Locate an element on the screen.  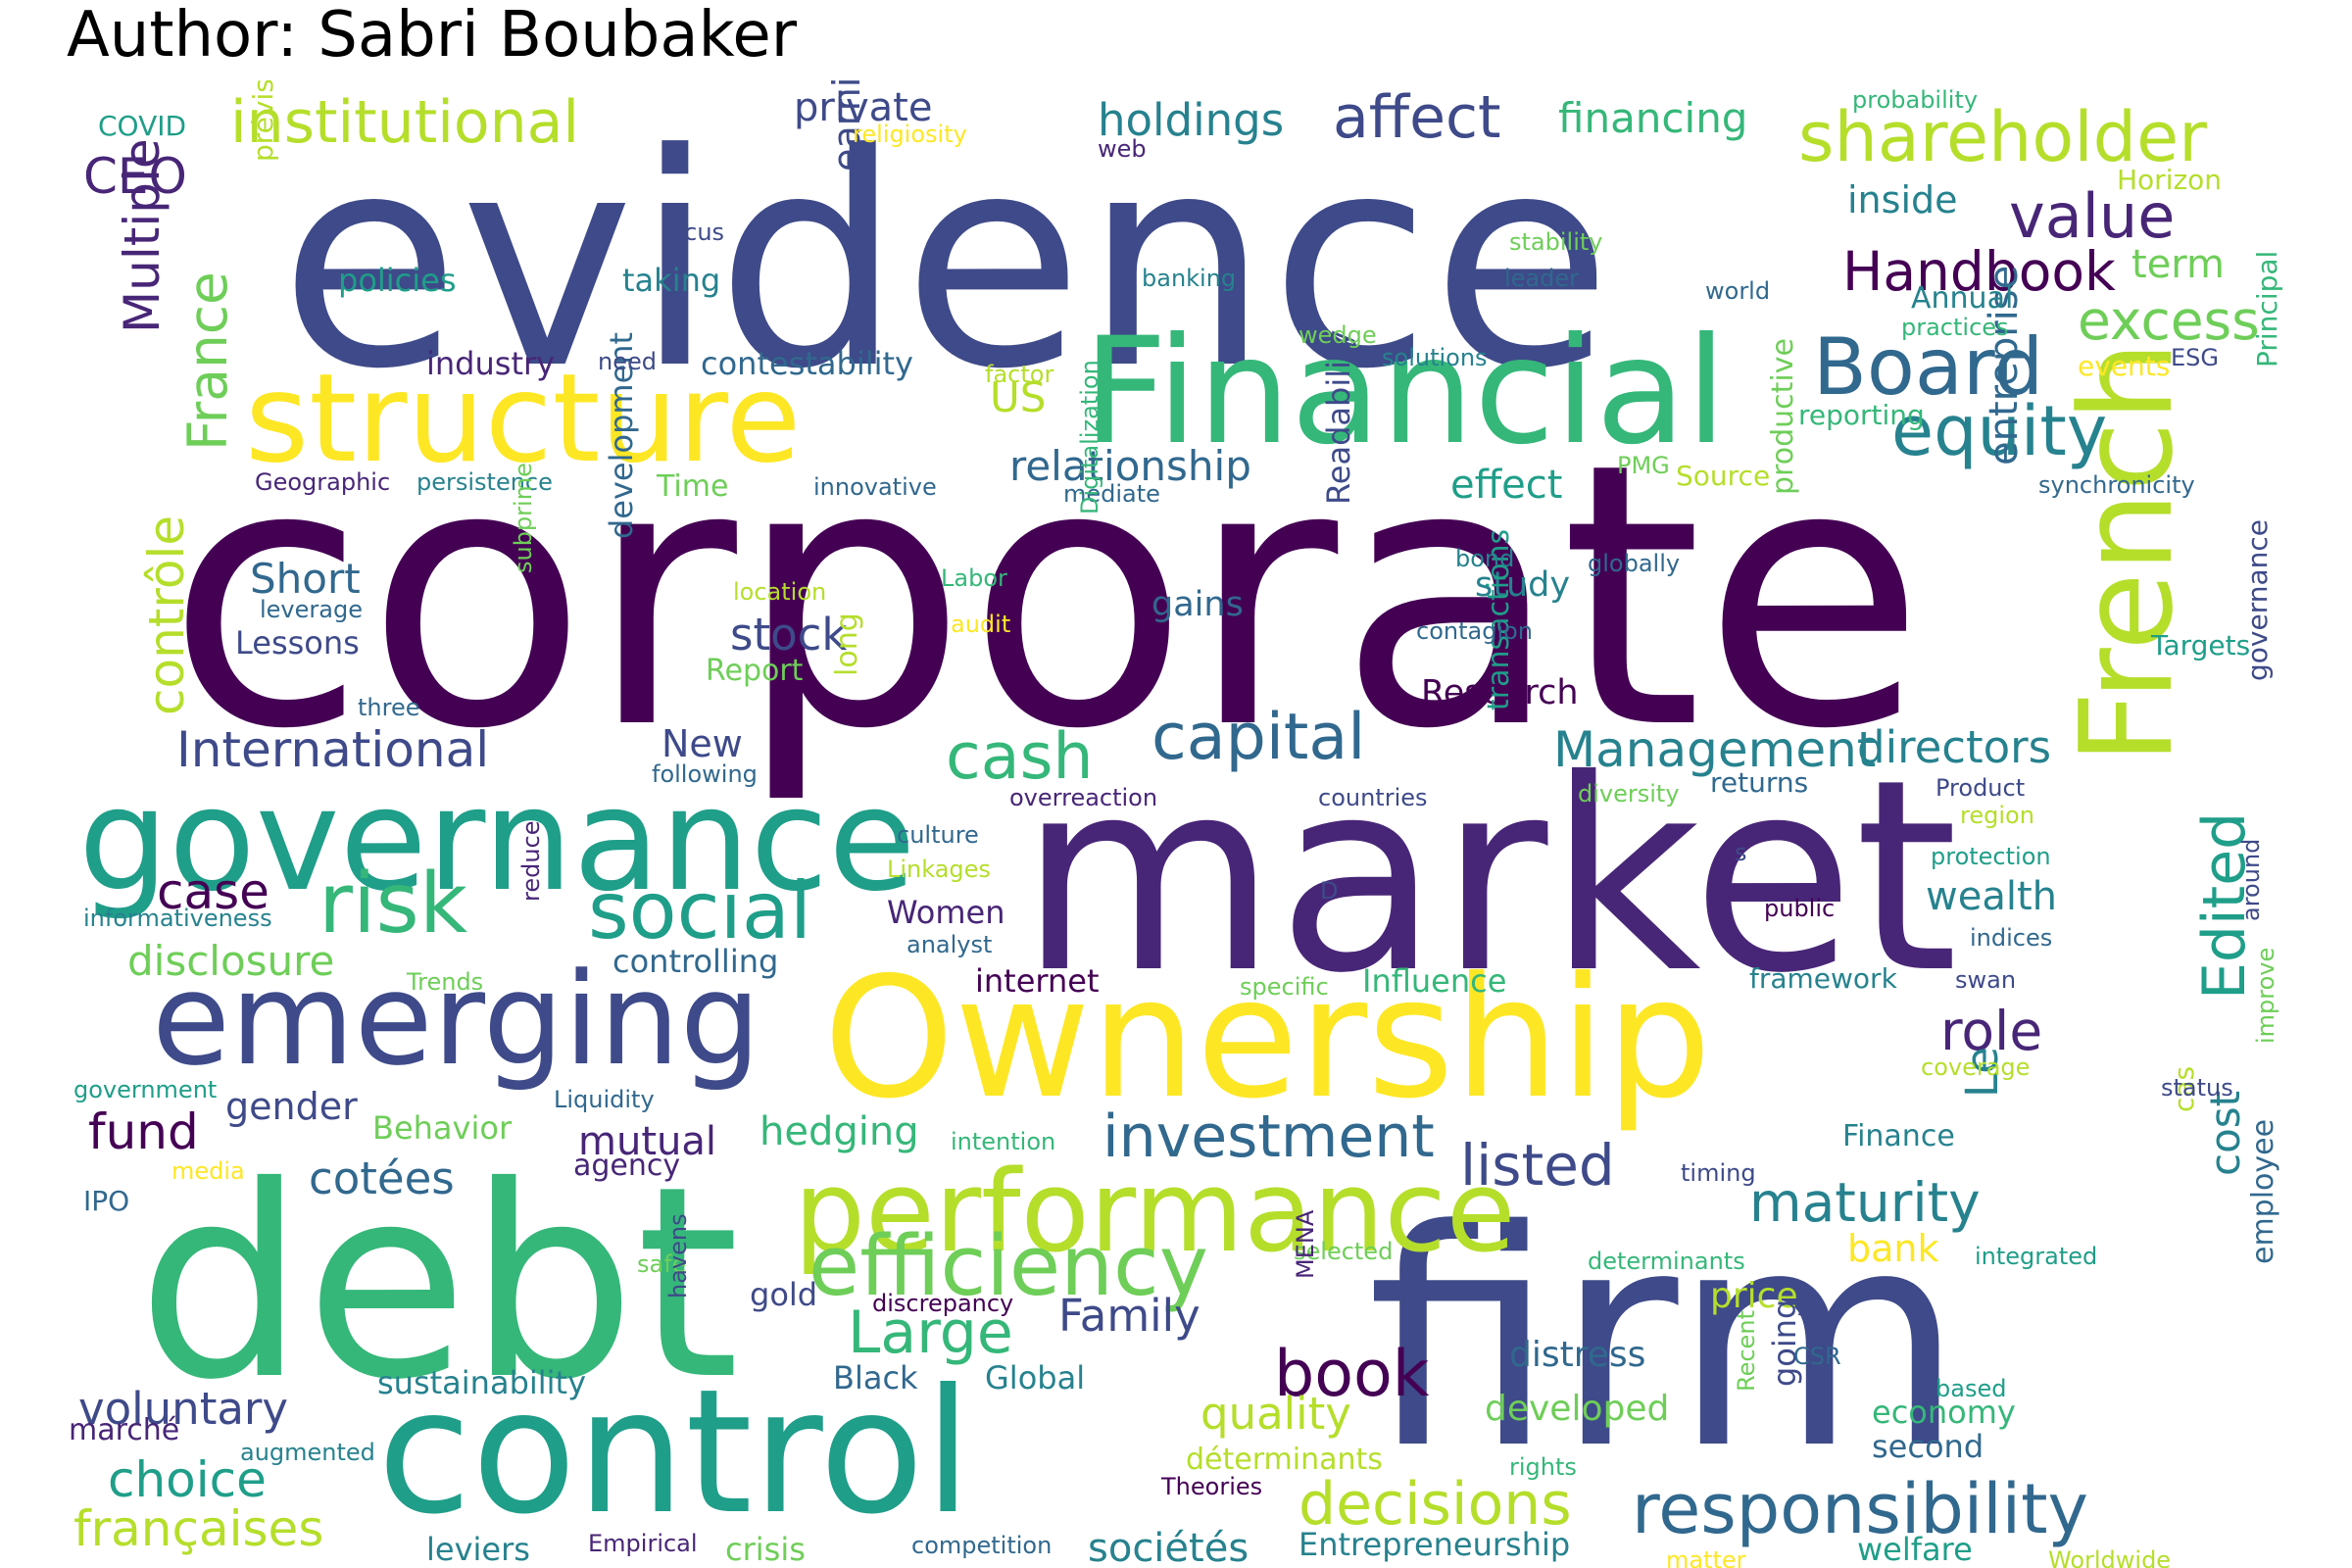
cloud-word: Multiple is located at coordinates (142, 235).